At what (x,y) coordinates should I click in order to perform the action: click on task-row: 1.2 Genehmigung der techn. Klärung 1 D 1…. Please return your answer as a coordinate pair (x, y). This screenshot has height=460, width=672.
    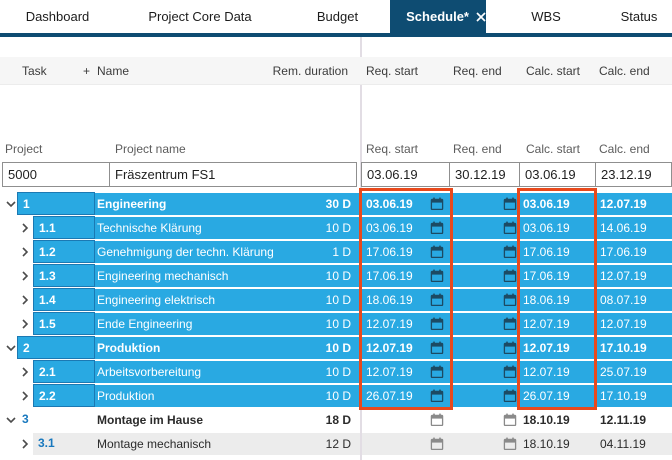
    Looking at the image, I should click on (336, 252).